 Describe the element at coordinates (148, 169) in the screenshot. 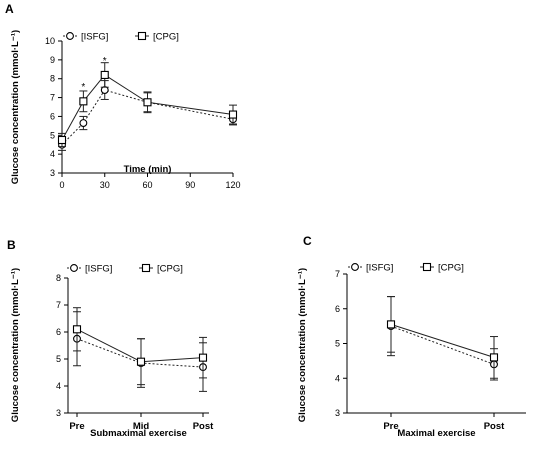

I see `x-axis-title: Time (min)` at that location.